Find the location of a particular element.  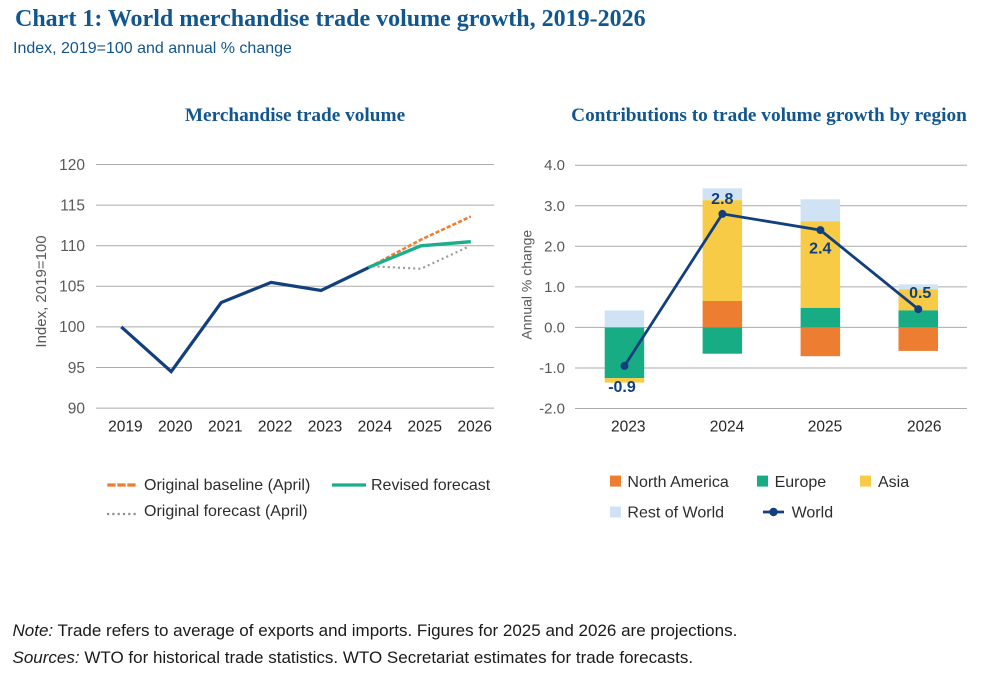

svg-text: 2021 is located at coordinates (225, 427).